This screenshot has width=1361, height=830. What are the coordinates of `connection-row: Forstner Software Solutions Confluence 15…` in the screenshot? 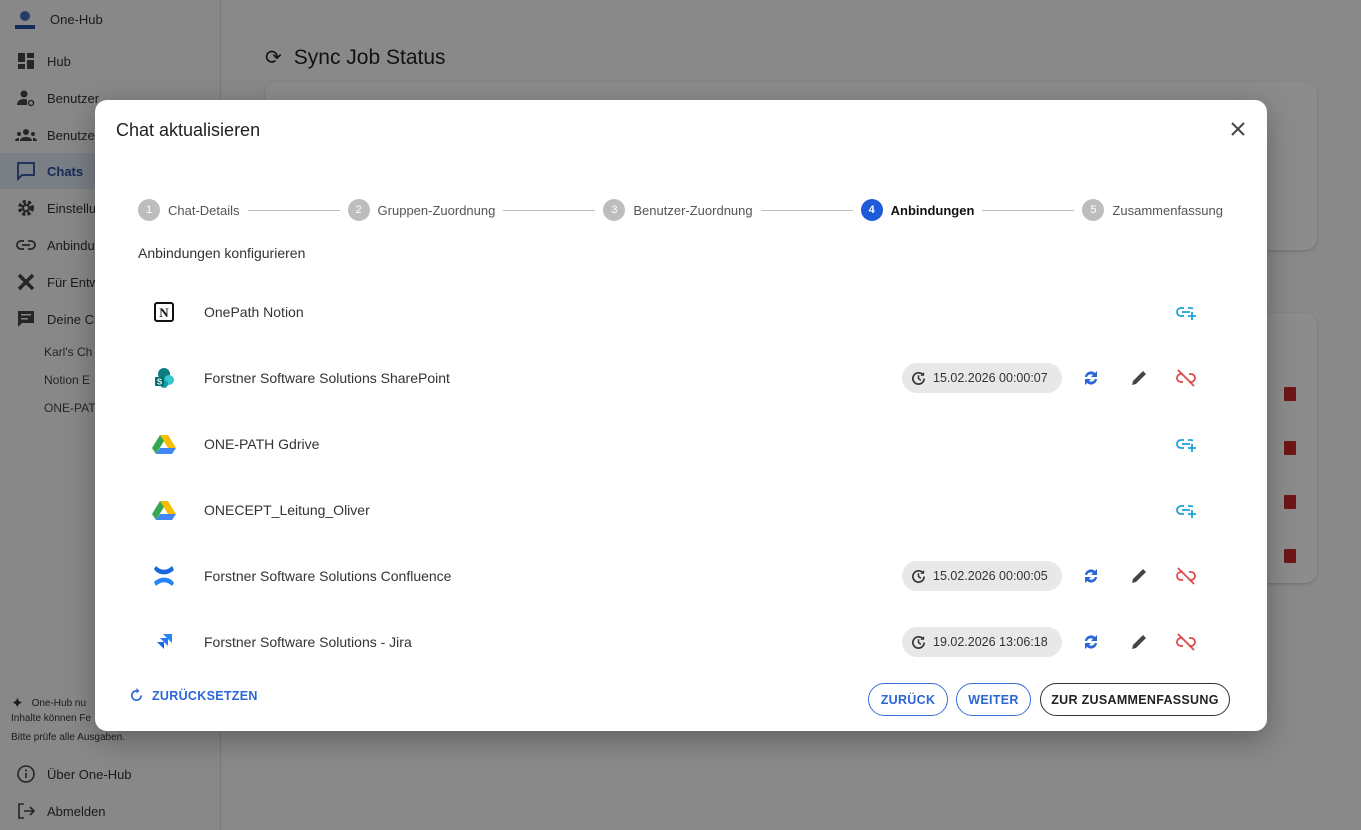 It's located at (678, 576).